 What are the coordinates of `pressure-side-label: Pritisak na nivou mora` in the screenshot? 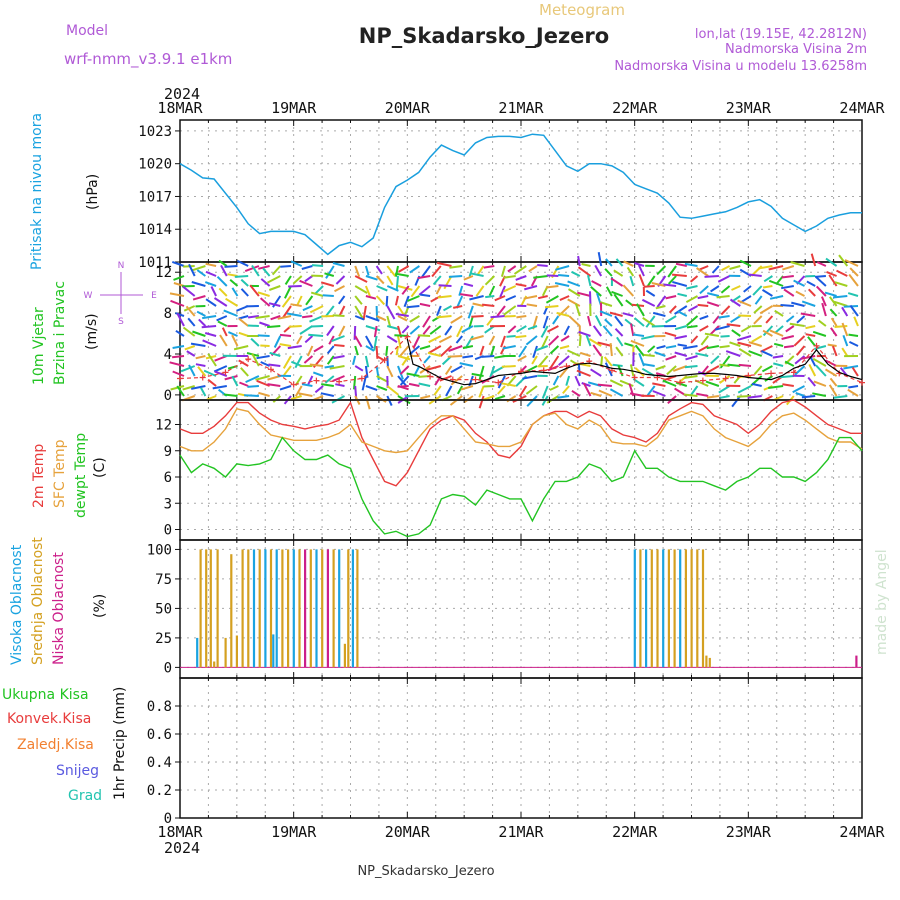 It's located at (37, 191).